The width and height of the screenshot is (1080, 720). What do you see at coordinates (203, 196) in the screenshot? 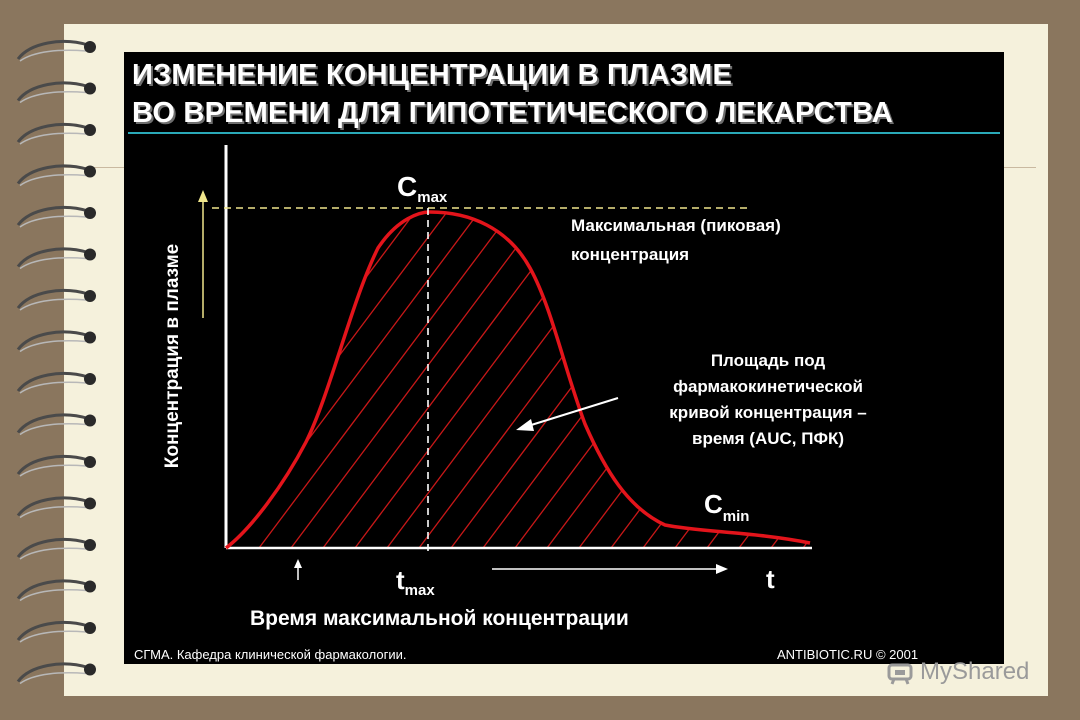
I see `y-arrow-head` at bounding box center [203, 196].